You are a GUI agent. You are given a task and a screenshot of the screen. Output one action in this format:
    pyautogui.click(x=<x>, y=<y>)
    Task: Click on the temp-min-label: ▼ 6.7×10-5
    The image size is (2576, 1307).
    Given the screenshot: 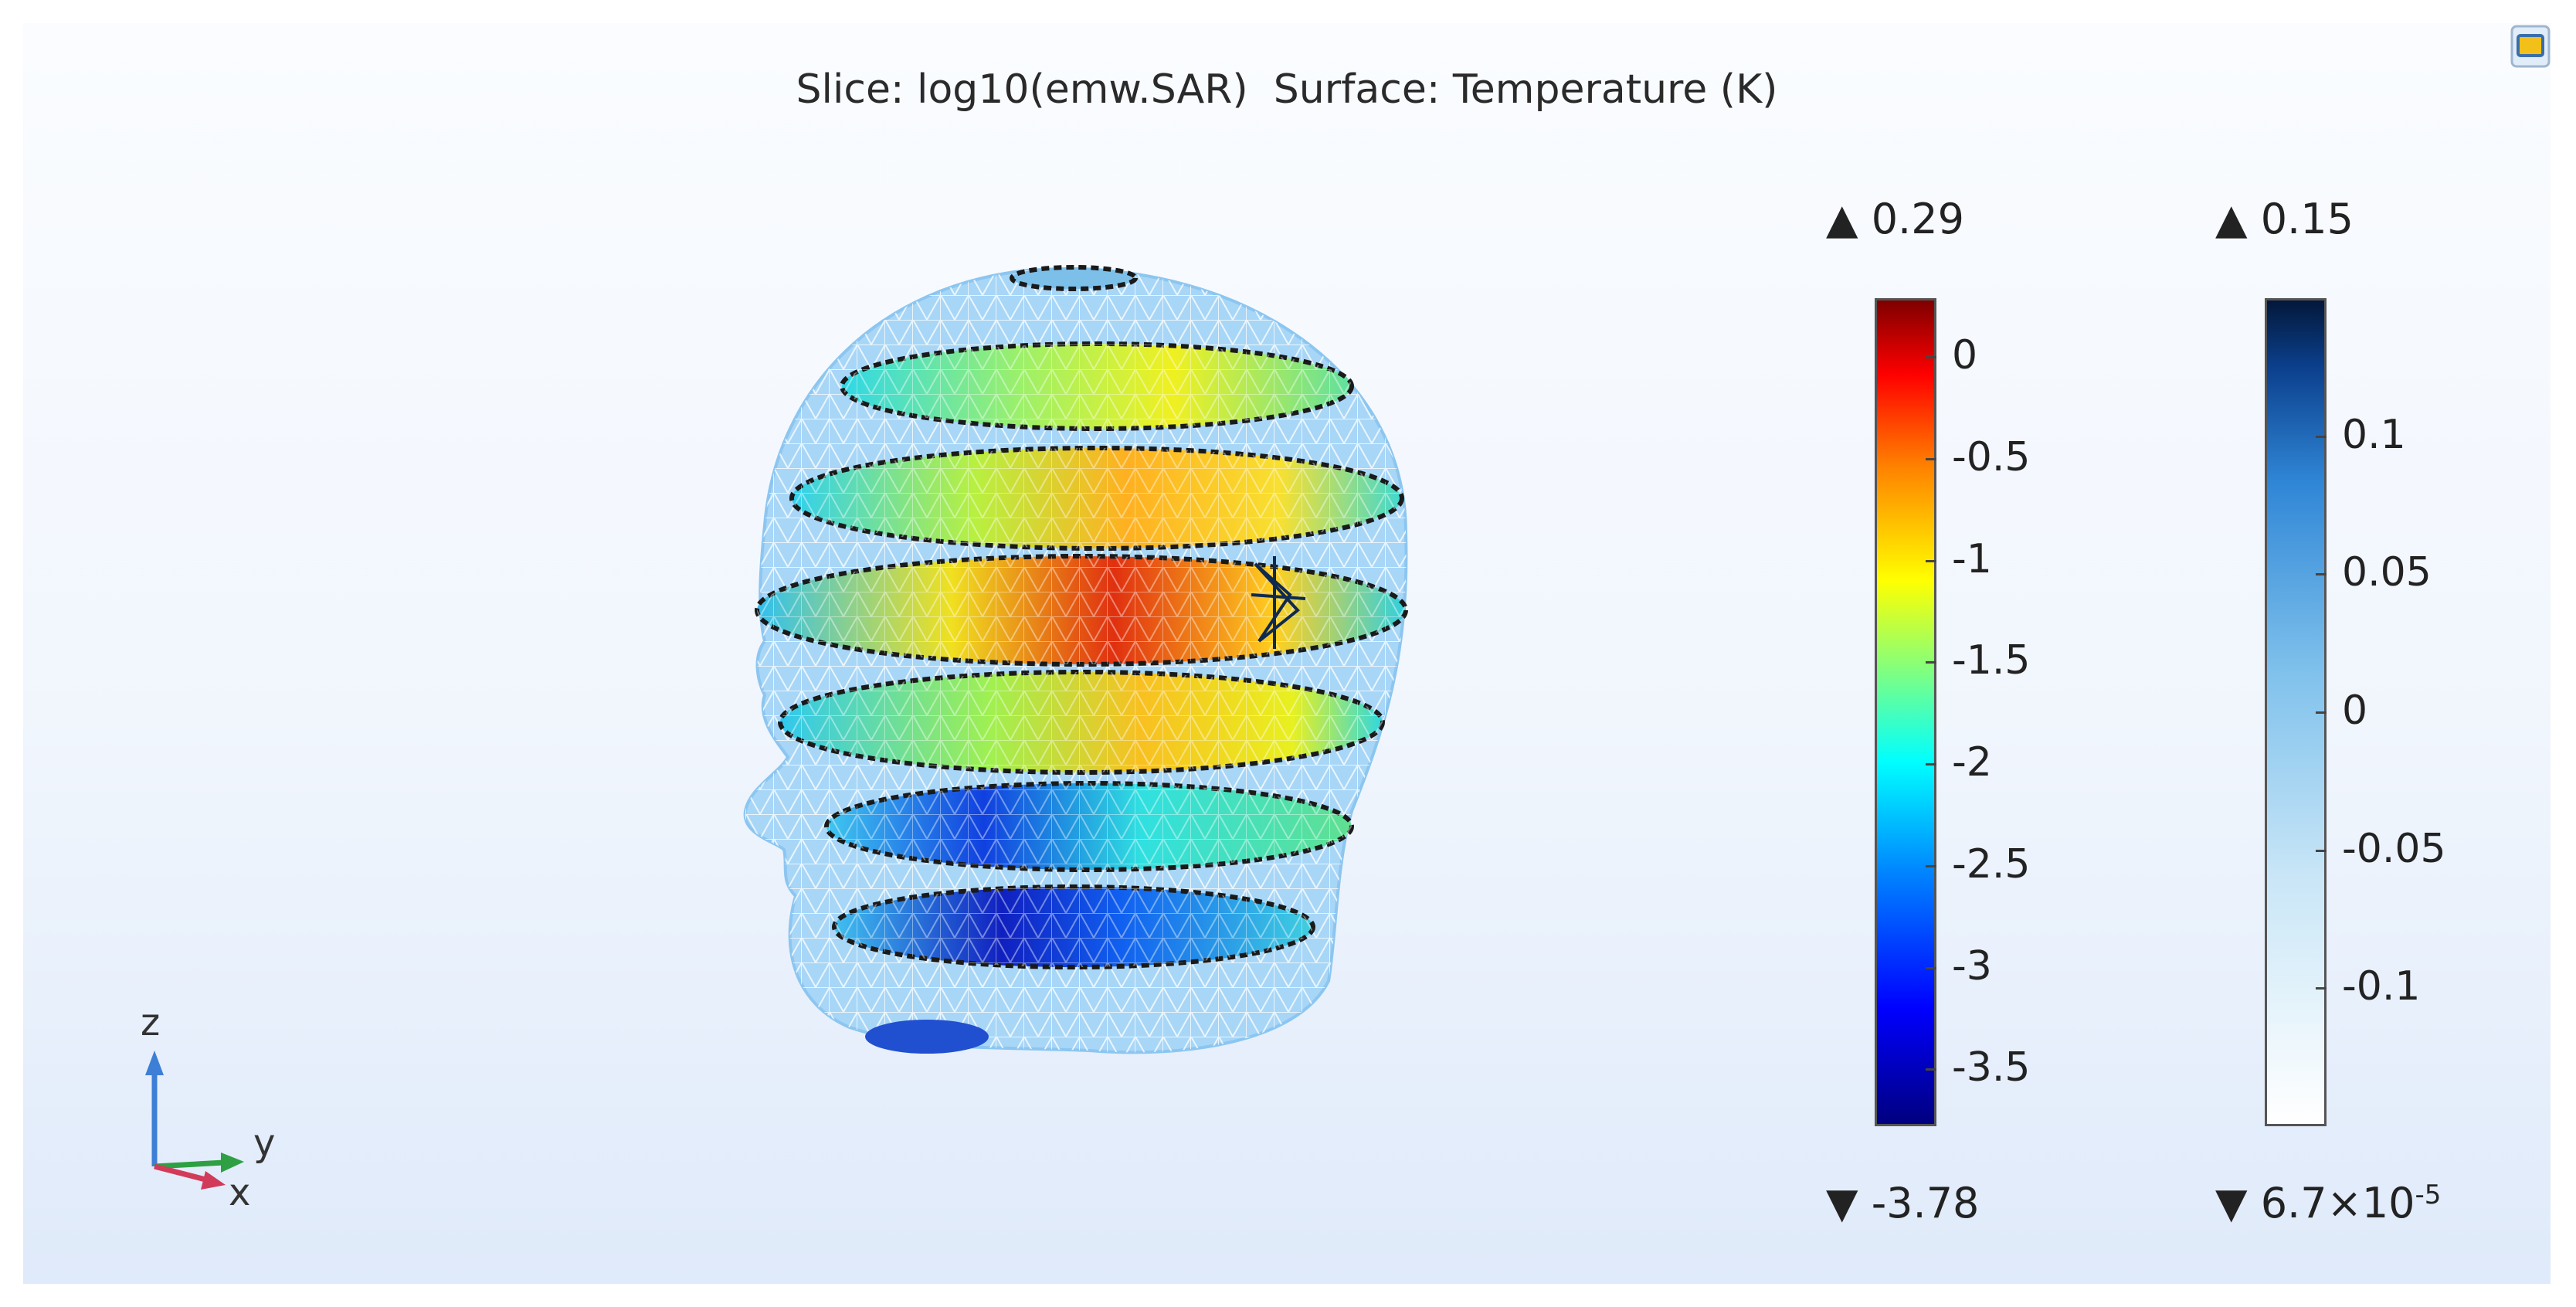 What is the action you would take?
    pyautogui.click(x=2328, y=1203)
    